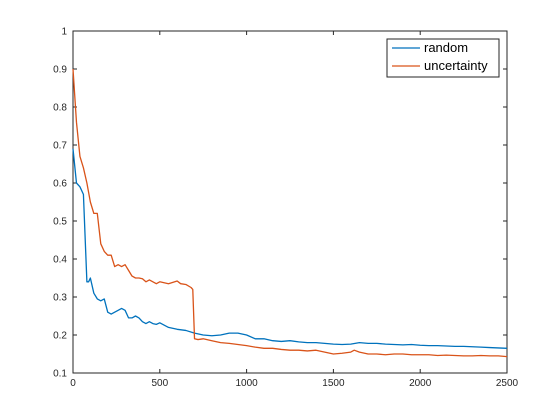 Image resolution: width=560 pixels, height=420 pixels. I want to click on y-tick-label: 1, so click(64, 32).